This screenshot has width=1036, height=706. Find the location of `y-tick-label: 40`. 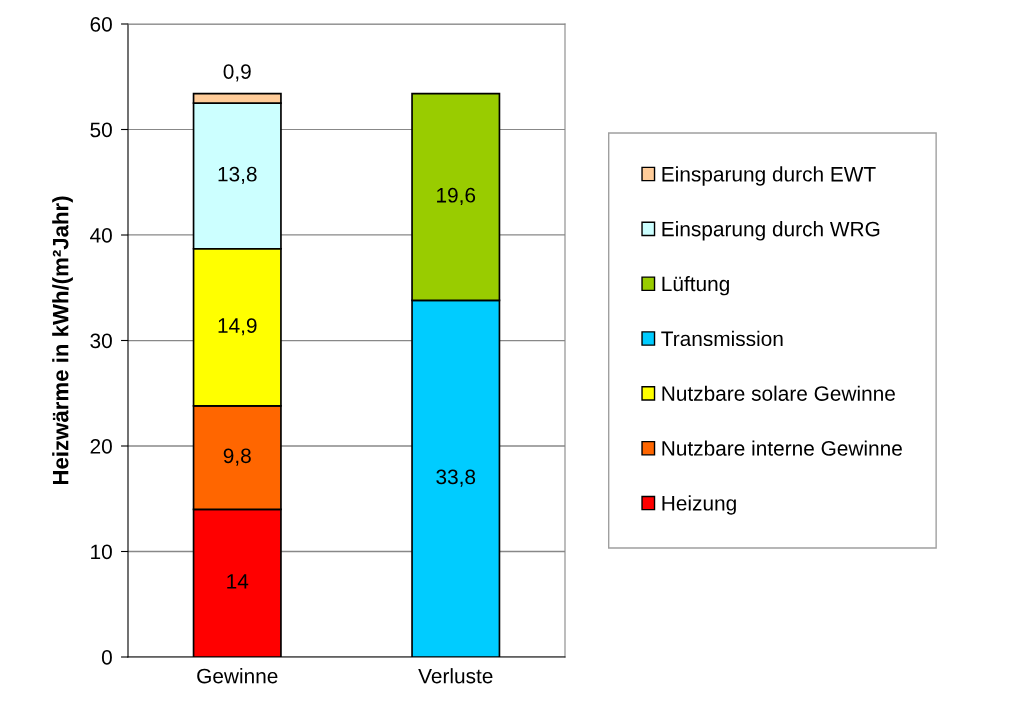

y-tick-label: 40 is located at coordinates (101, 235).